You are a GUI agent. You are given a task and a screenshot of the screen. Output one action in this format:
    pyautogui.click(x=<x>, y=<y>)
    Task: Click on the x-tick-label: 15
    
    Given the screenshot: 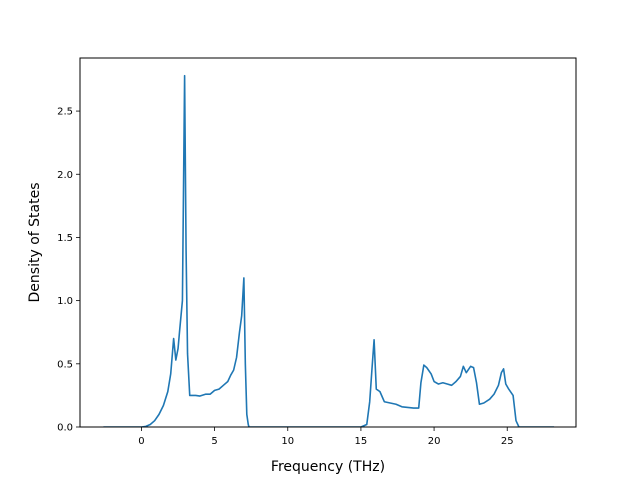 What is the action you would take?
    pyautogui.click(x=361, y=441)
    